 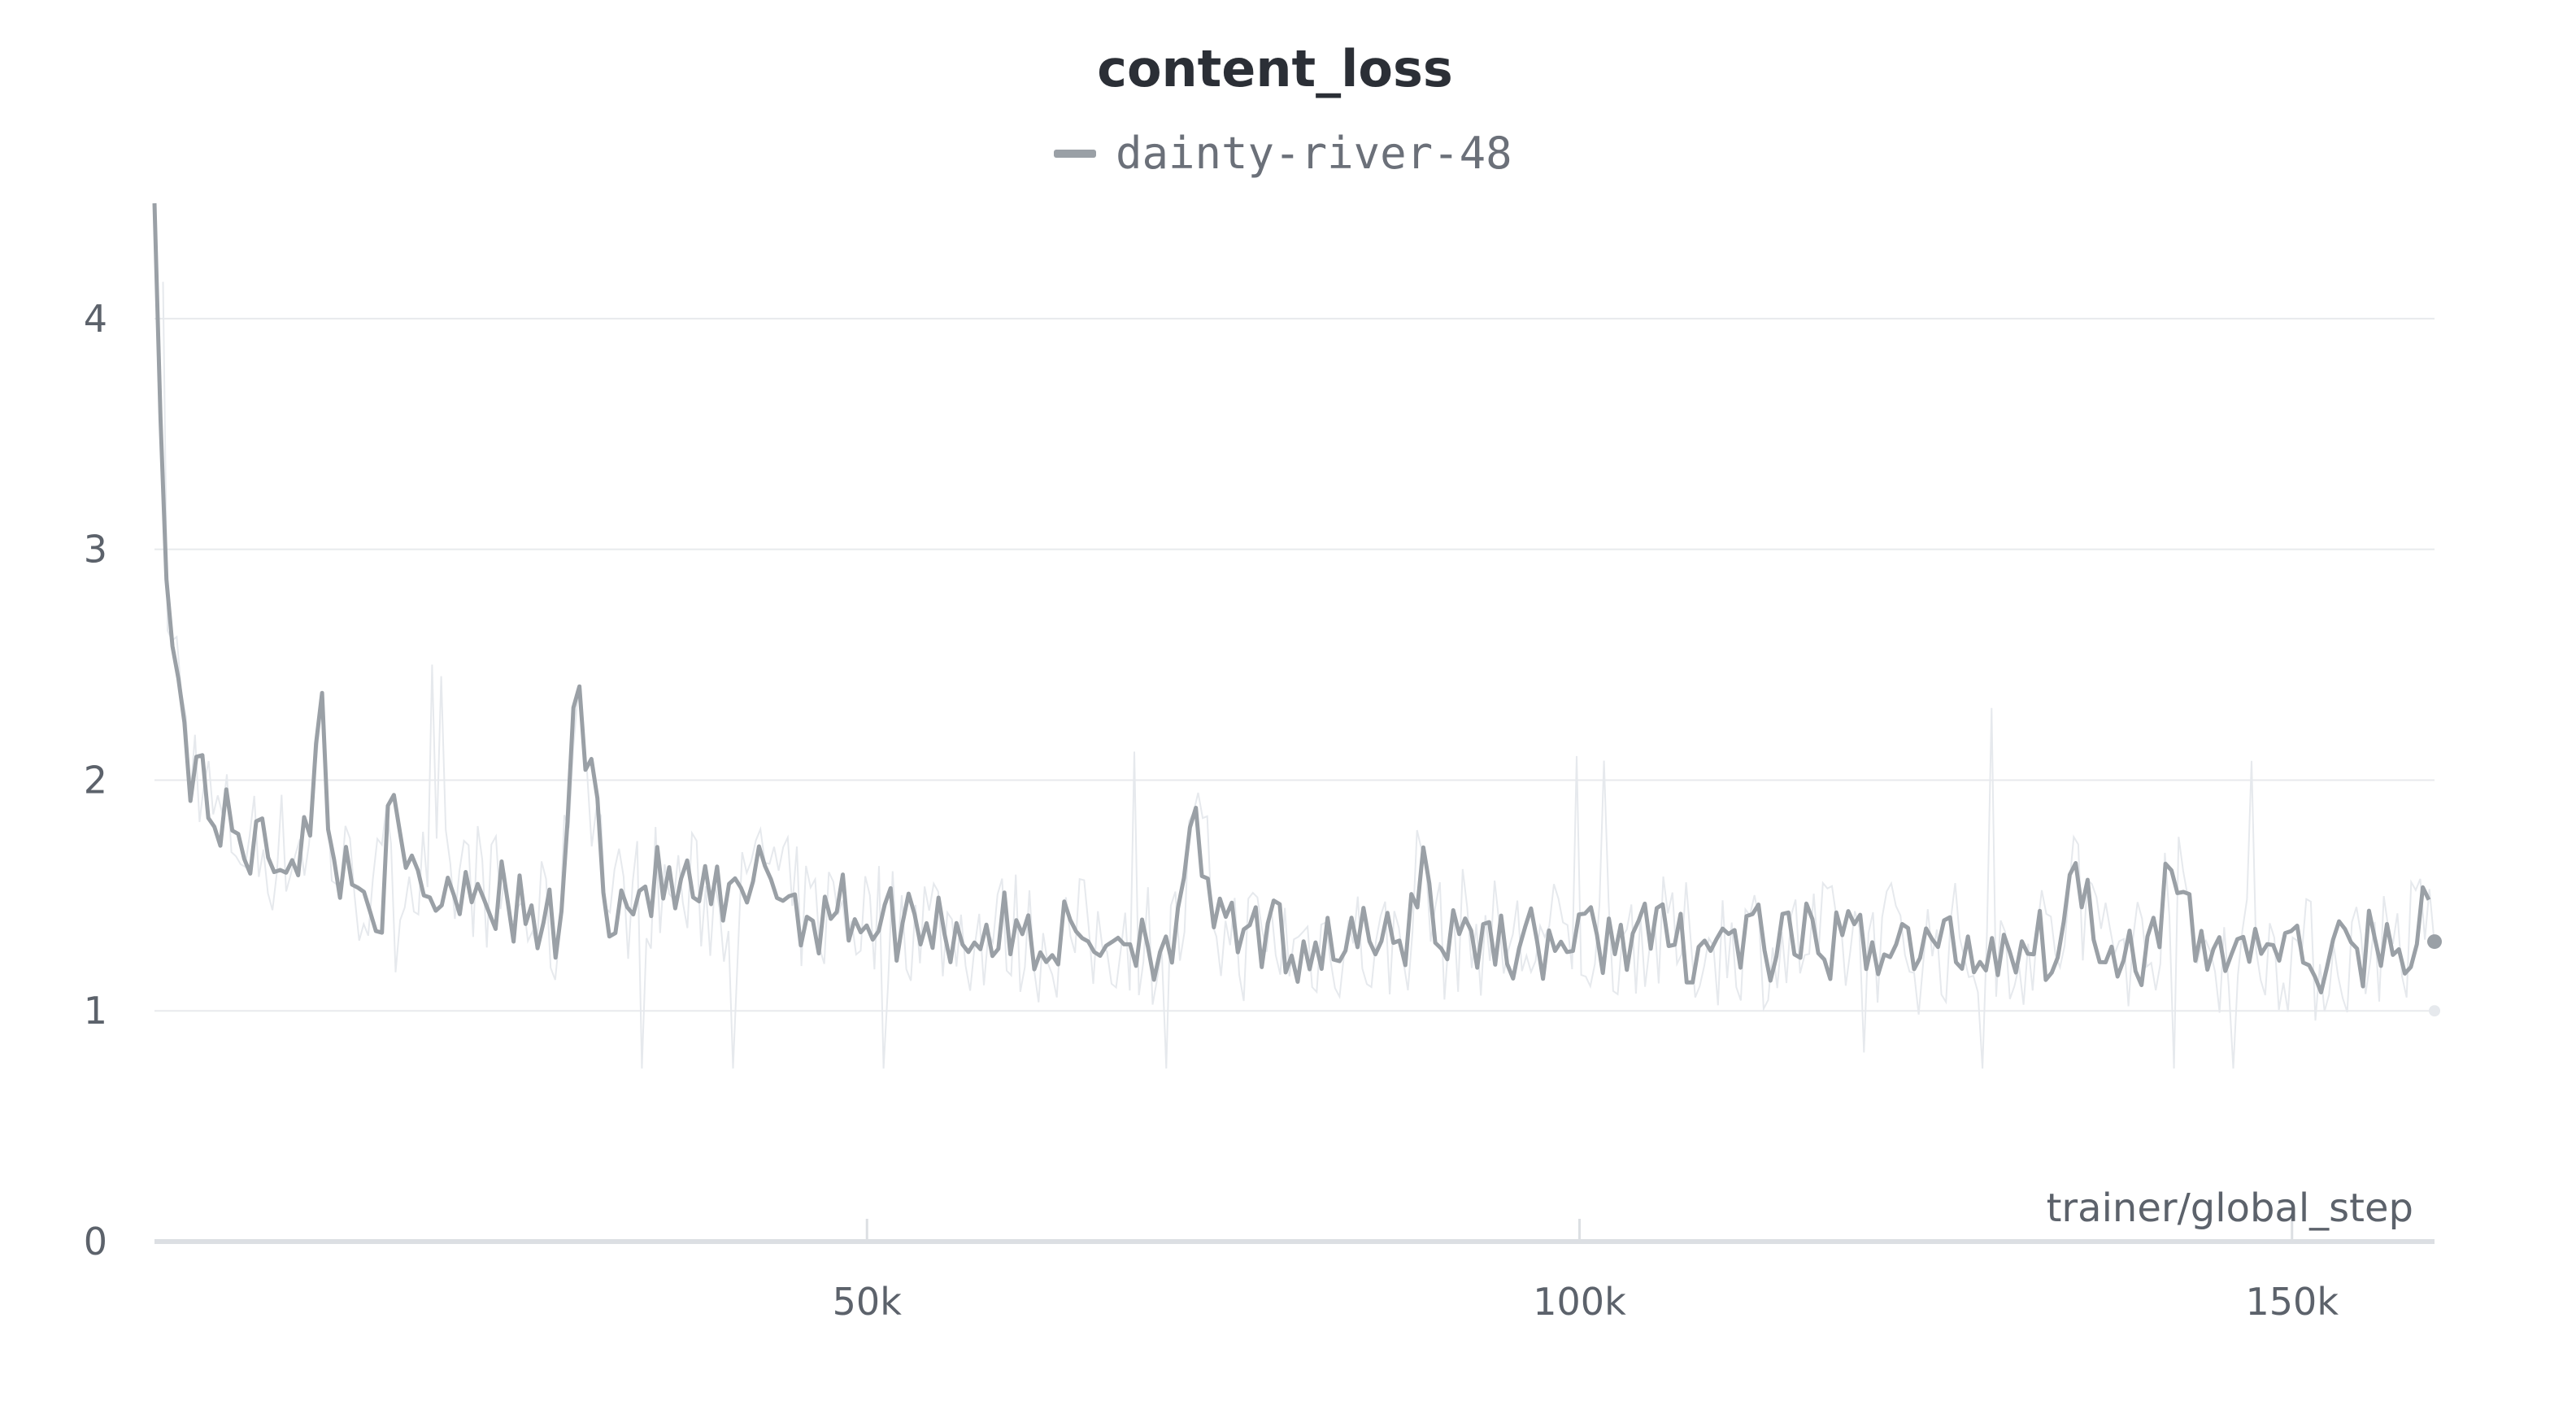 What do you see at coordinates (1314, 153) in the screenshot?
I see `legend-label: dainty-river-48` at bounding box center [1314, 153].